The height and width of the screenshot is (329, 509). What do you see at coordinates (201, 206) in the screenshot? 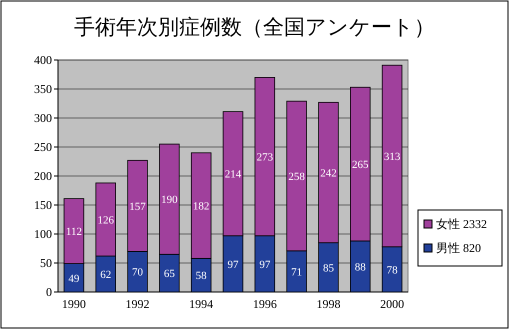
I see `data-label: 182` at bounding box center [201, 206].